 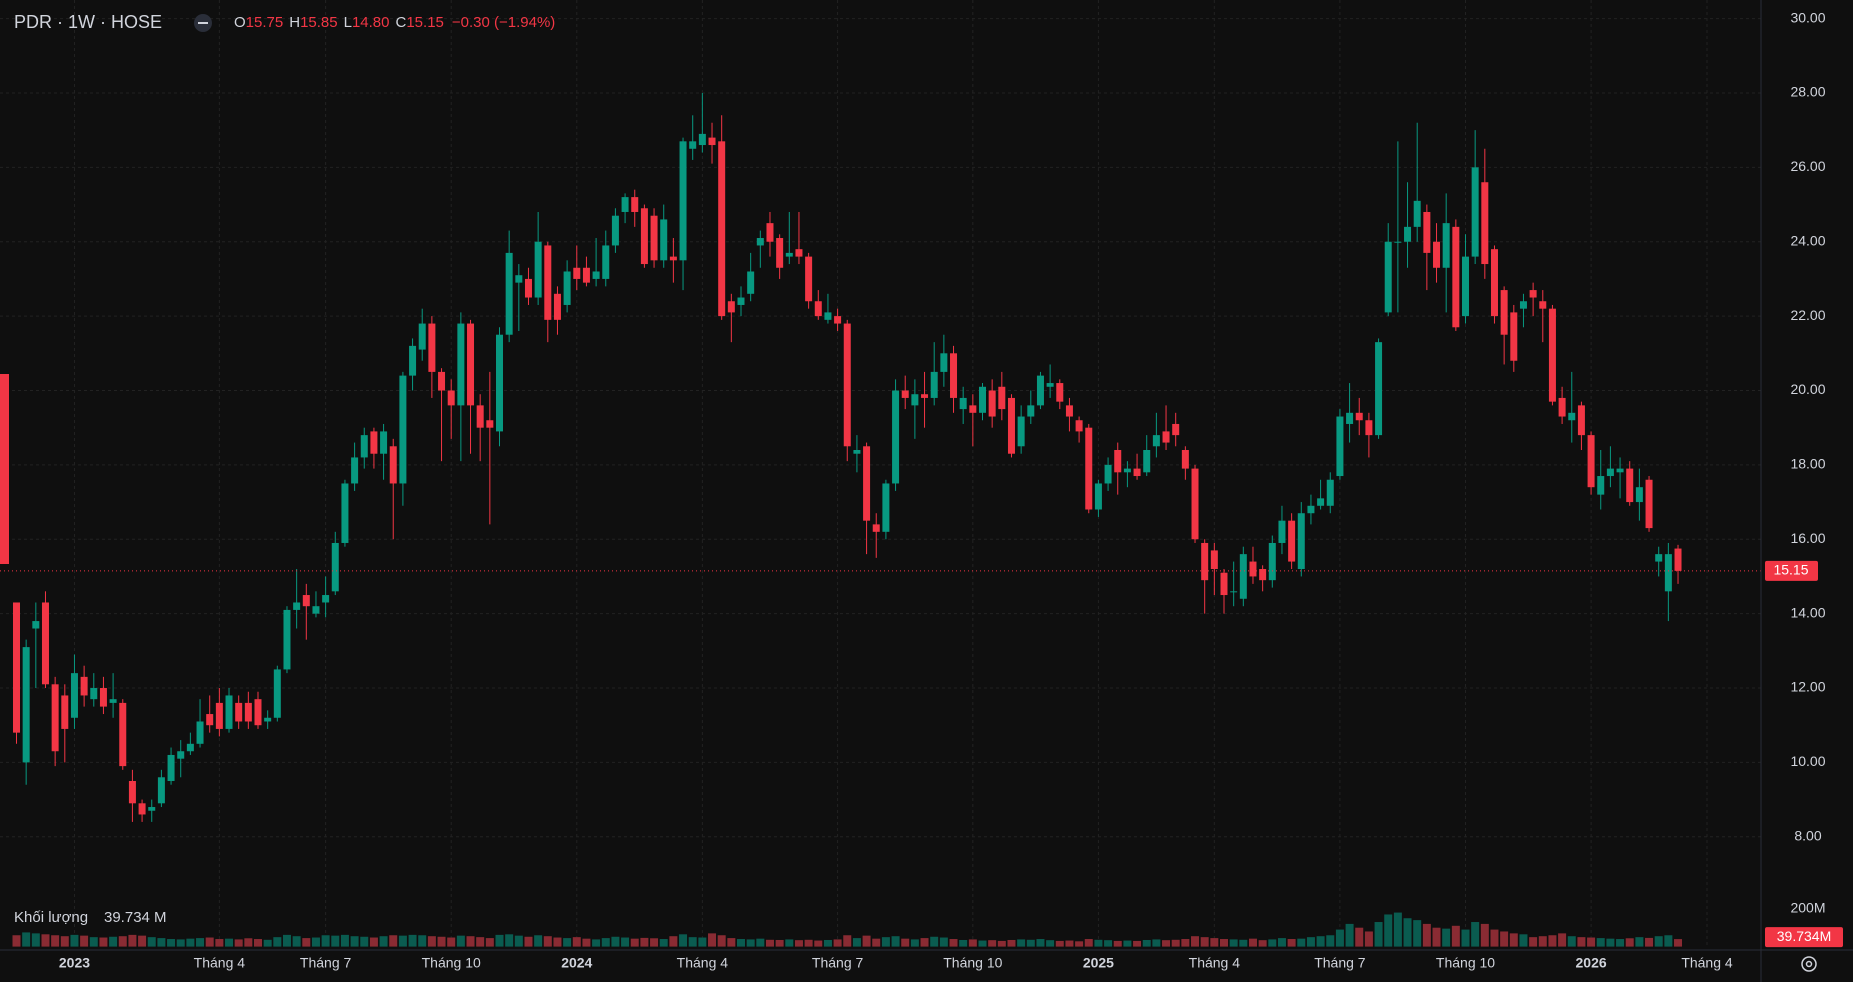 What do you see at coordinates (1807, 835) in the screenshot?
I see `y-tick-label: 8.00` at bounding box center [1807, 835].